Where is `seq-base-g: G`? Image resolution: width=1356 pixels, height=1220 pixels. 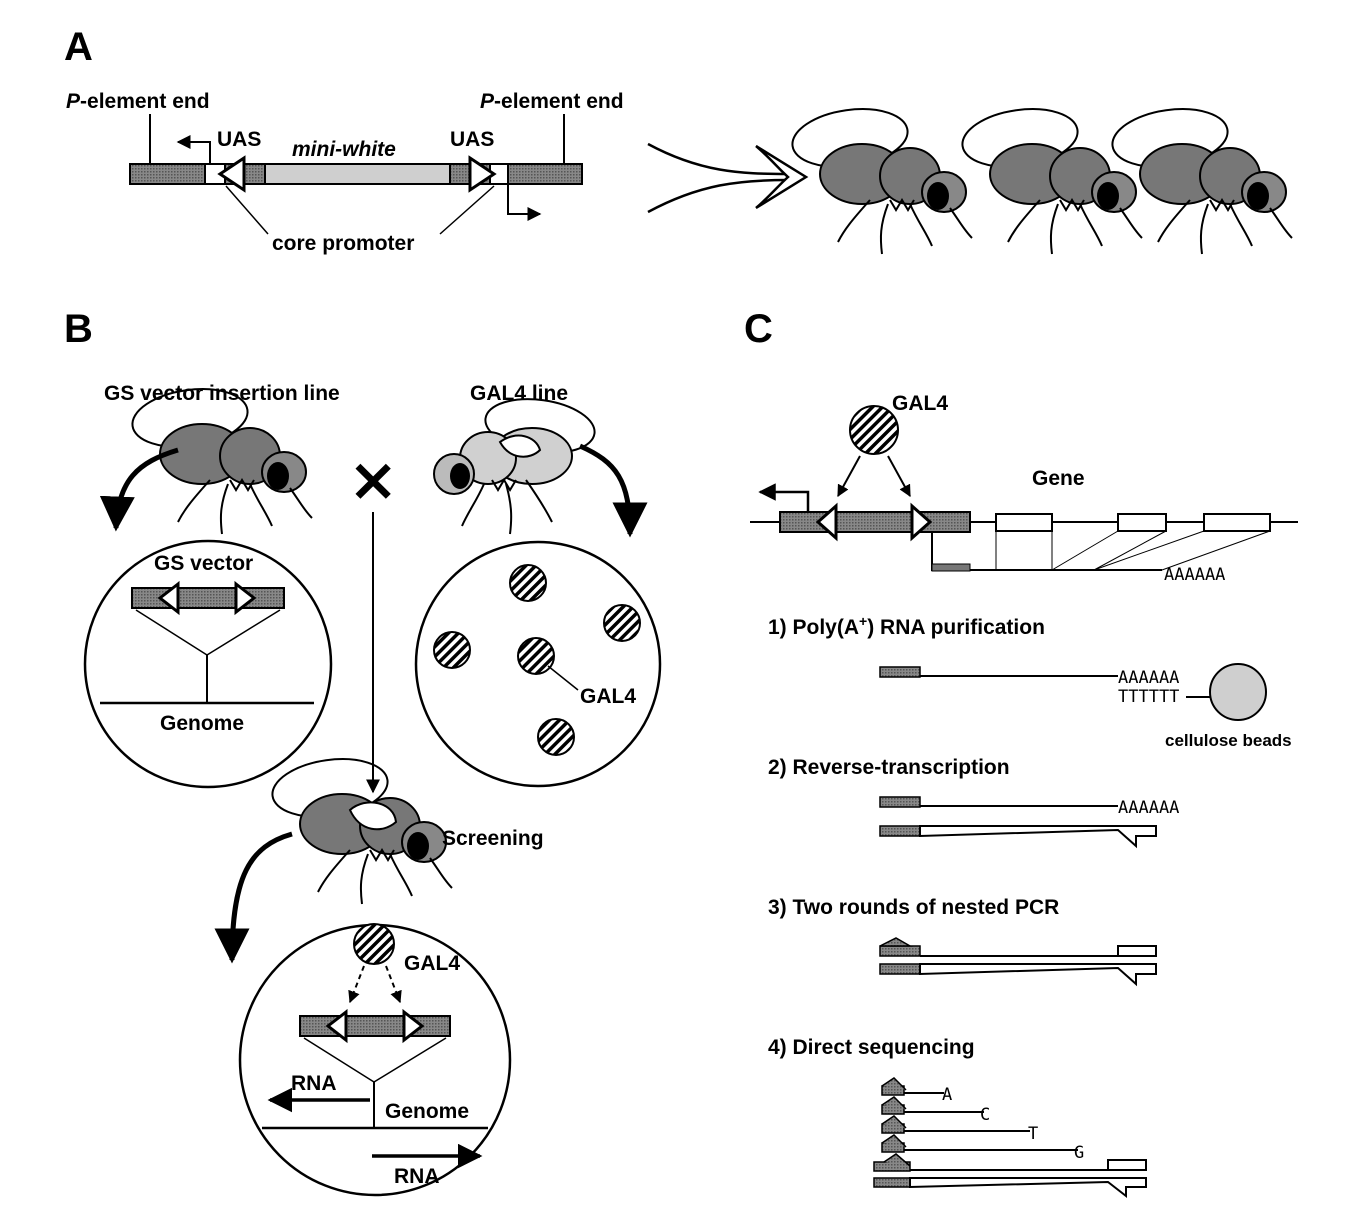 seq-base-g: G is located at coordinates (1079, 1153).